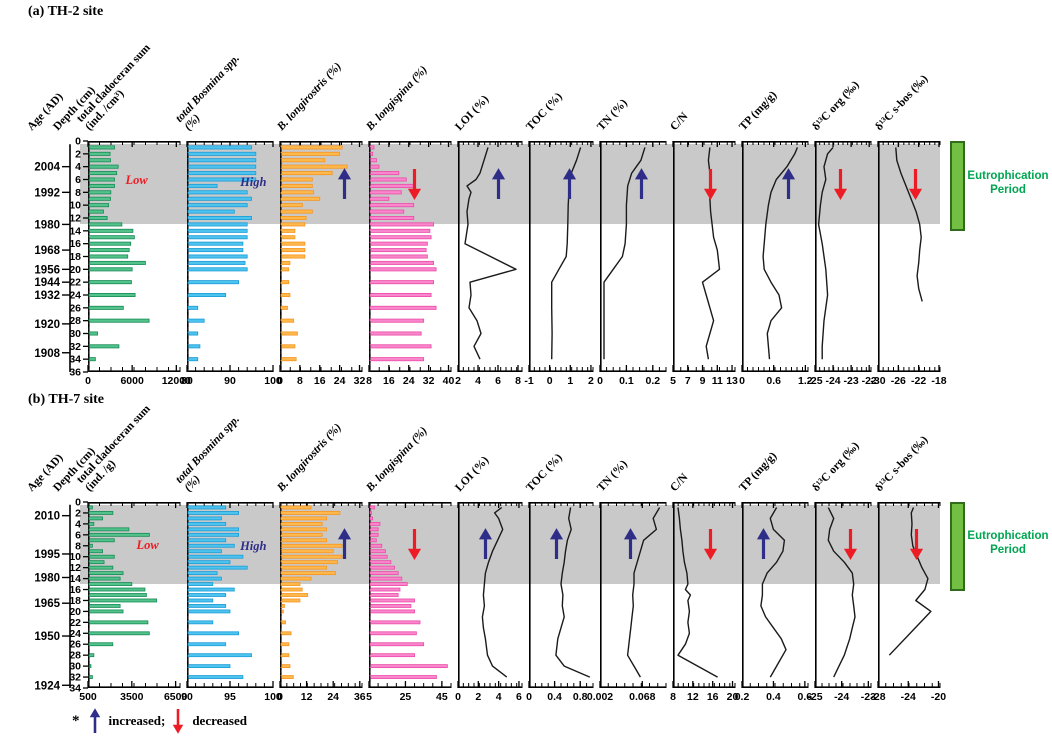 This screenshot has width=1052, height=744. What do you see at coordinates (187, 381) in the screenshot?
I see `axis-tick-label: 80` at bounding box center [187, 381].